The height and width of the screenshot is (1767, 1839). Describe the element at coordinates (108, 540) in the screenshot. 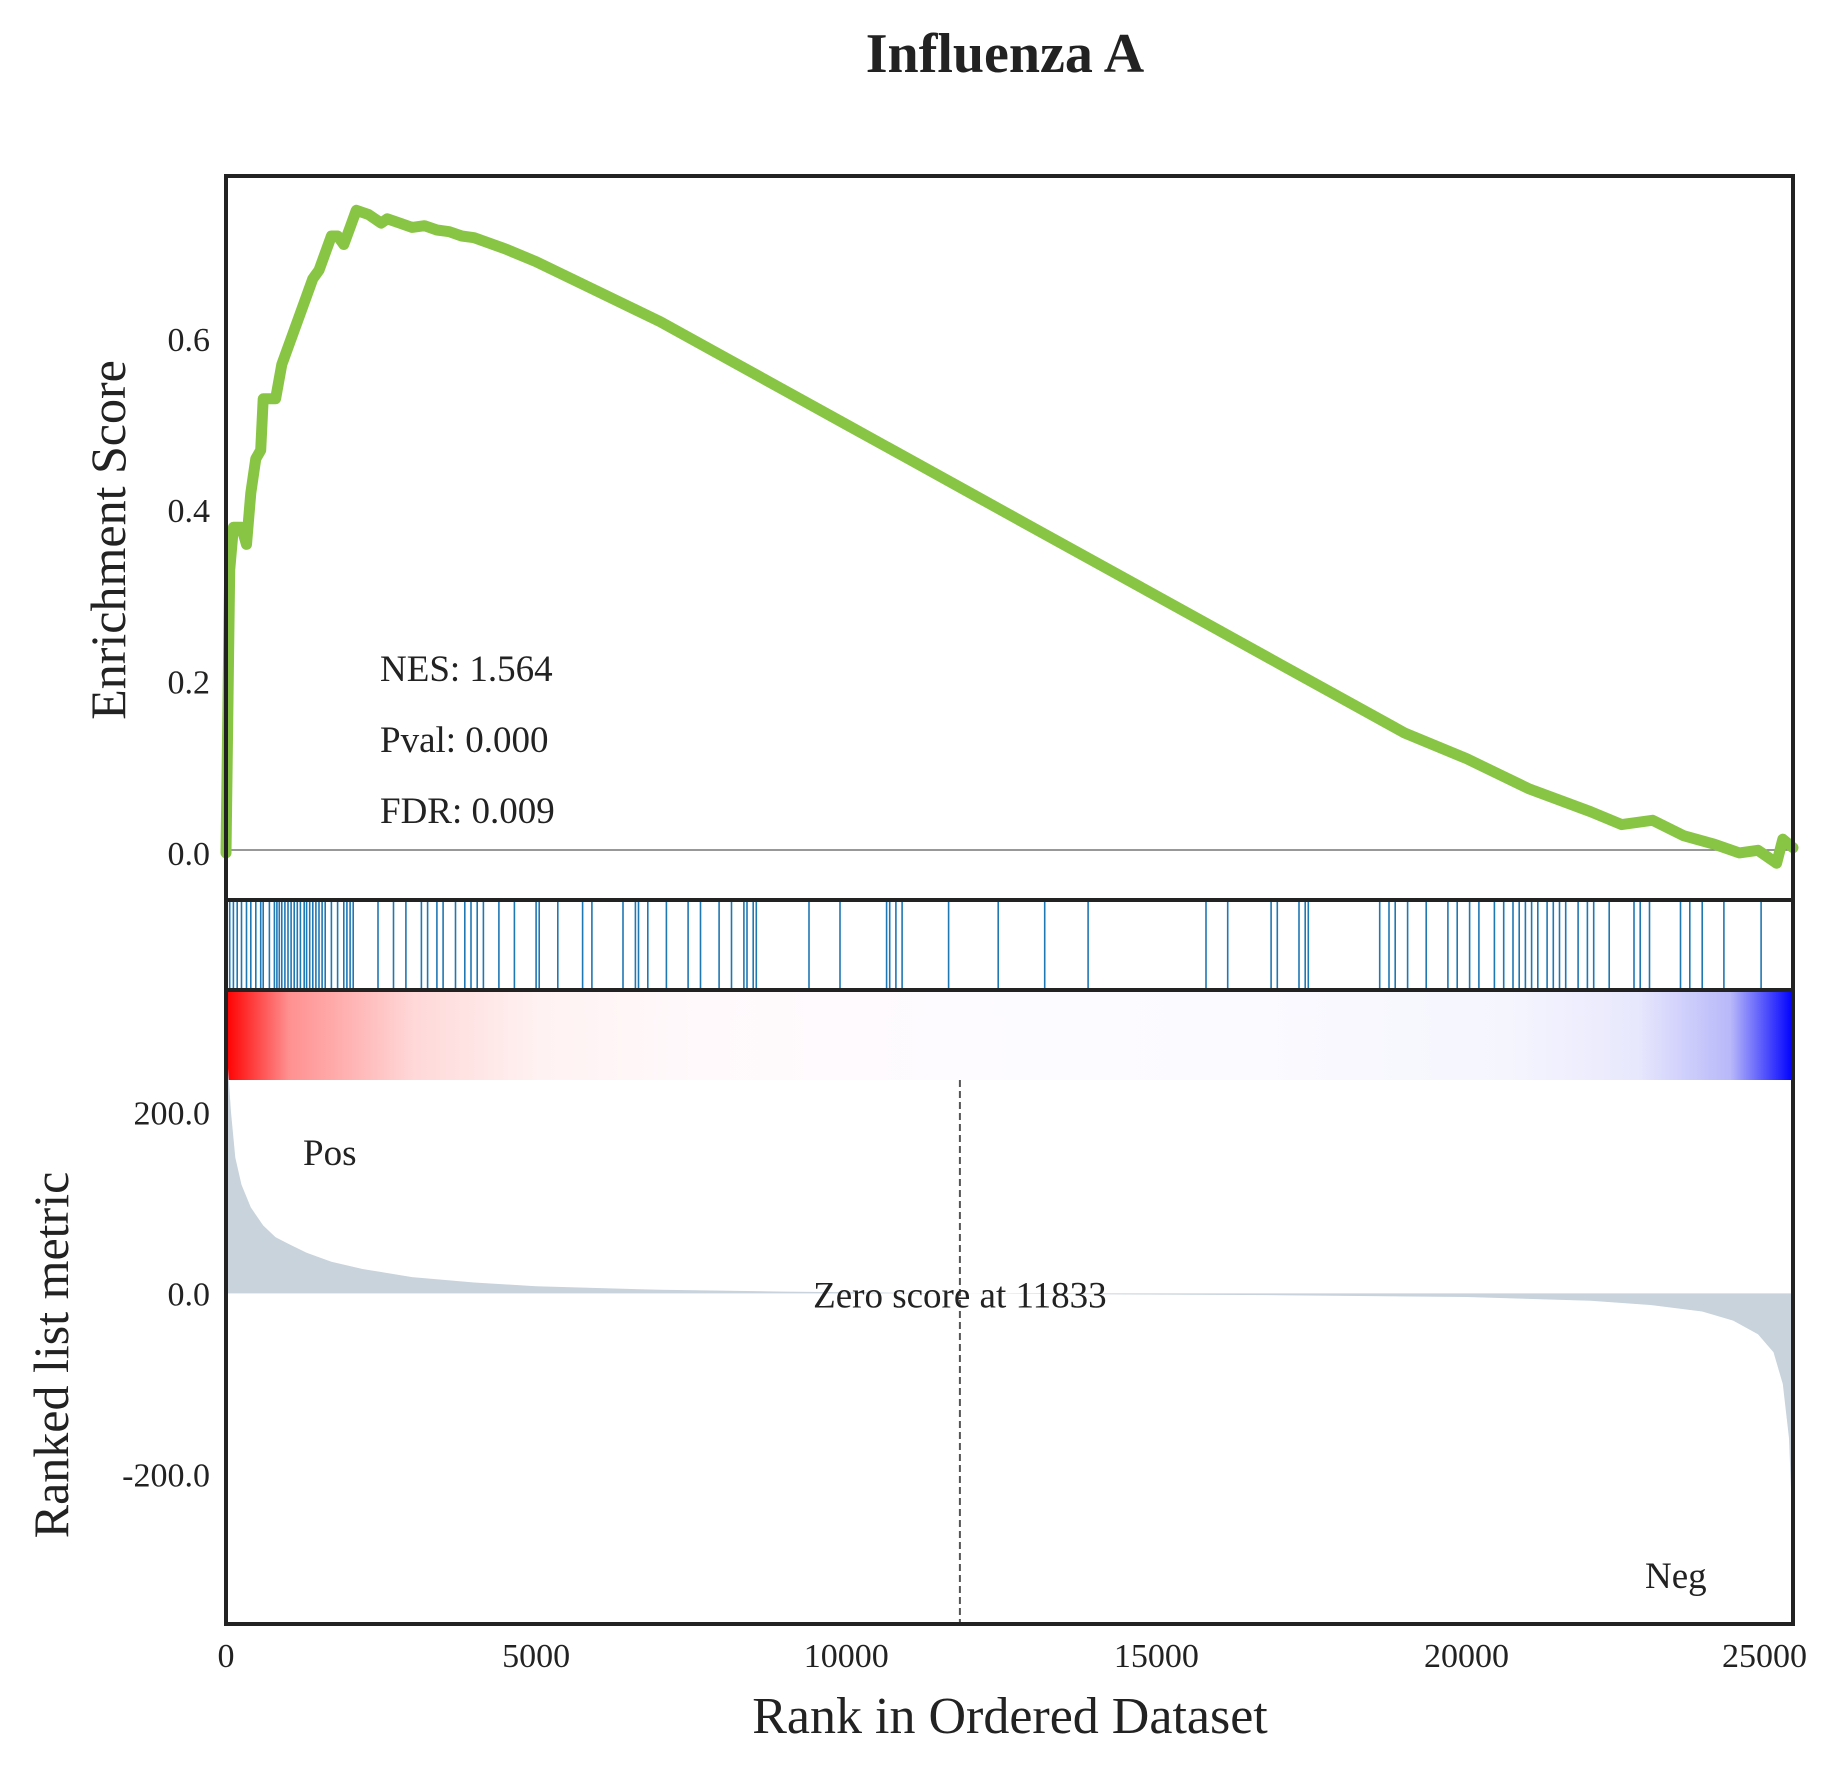

I see `enrichment-y-axis-label: Enrichment Score` at that location.